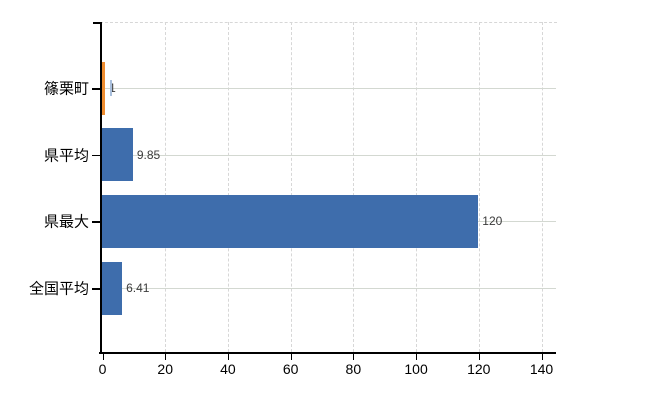 This screenshot has height=400, width=650. I want to click on x-axis-line, so click(327, 353).